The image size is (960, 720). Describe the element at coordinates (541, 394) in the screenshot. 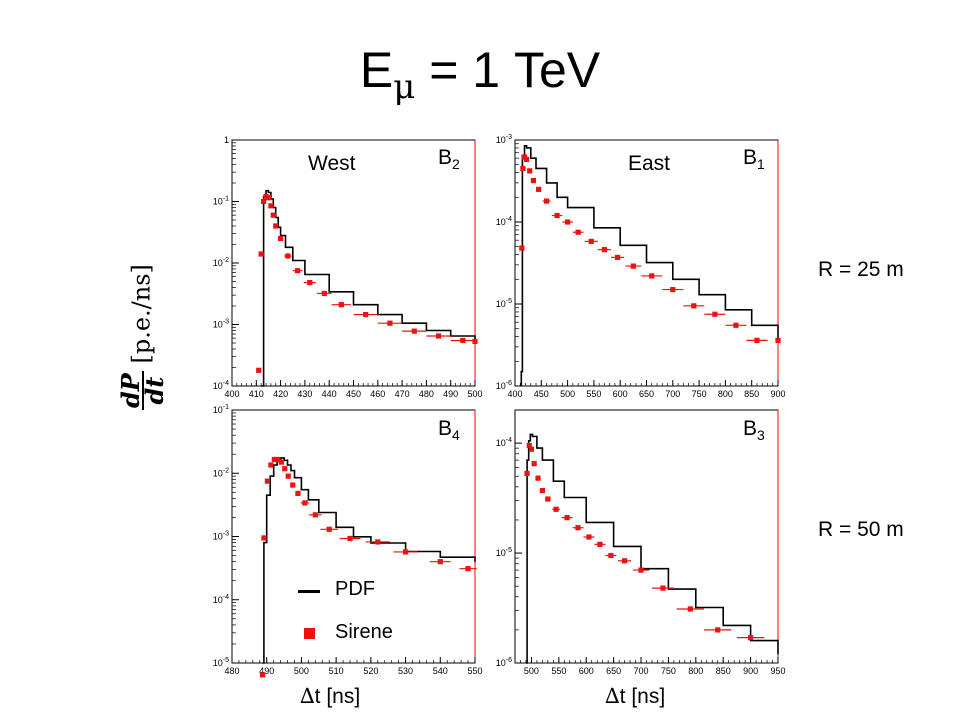

I see `x-tick-label: 450` at that location.